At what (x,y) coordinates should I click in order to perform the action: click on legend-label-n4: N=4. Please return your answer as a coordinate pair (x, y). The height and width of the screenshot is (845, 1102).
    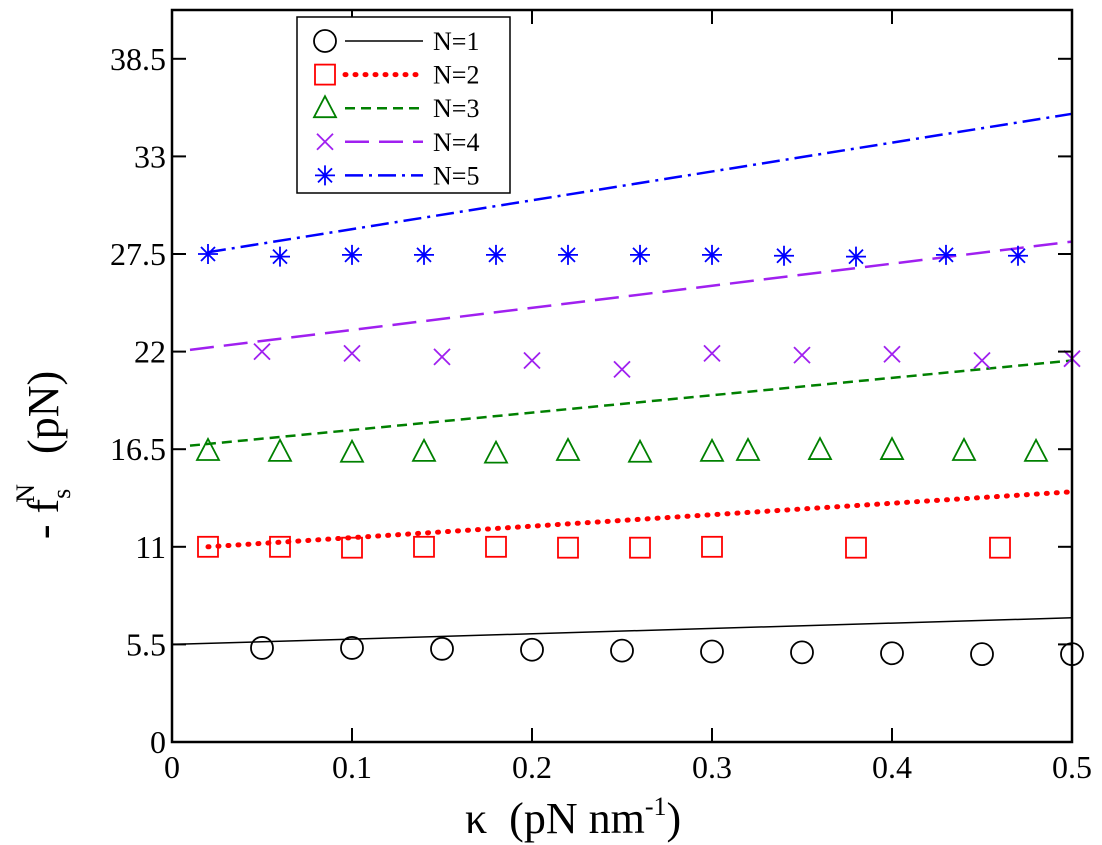
    Looking at the image, I should click on (456, 142).